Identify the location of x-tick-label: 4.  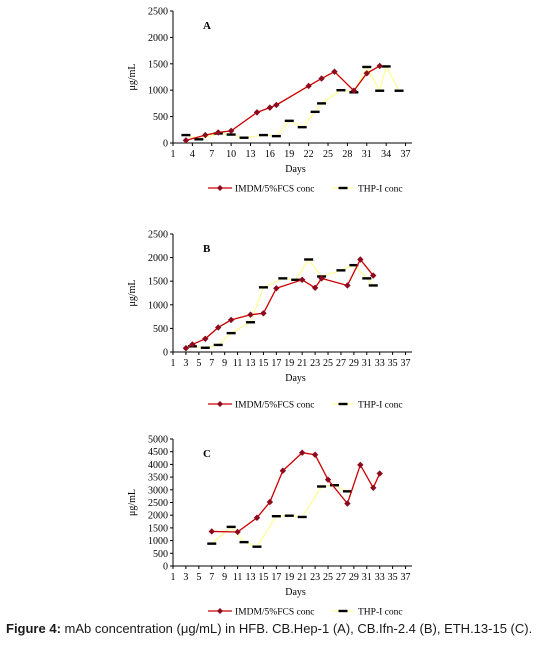
(192, 154).